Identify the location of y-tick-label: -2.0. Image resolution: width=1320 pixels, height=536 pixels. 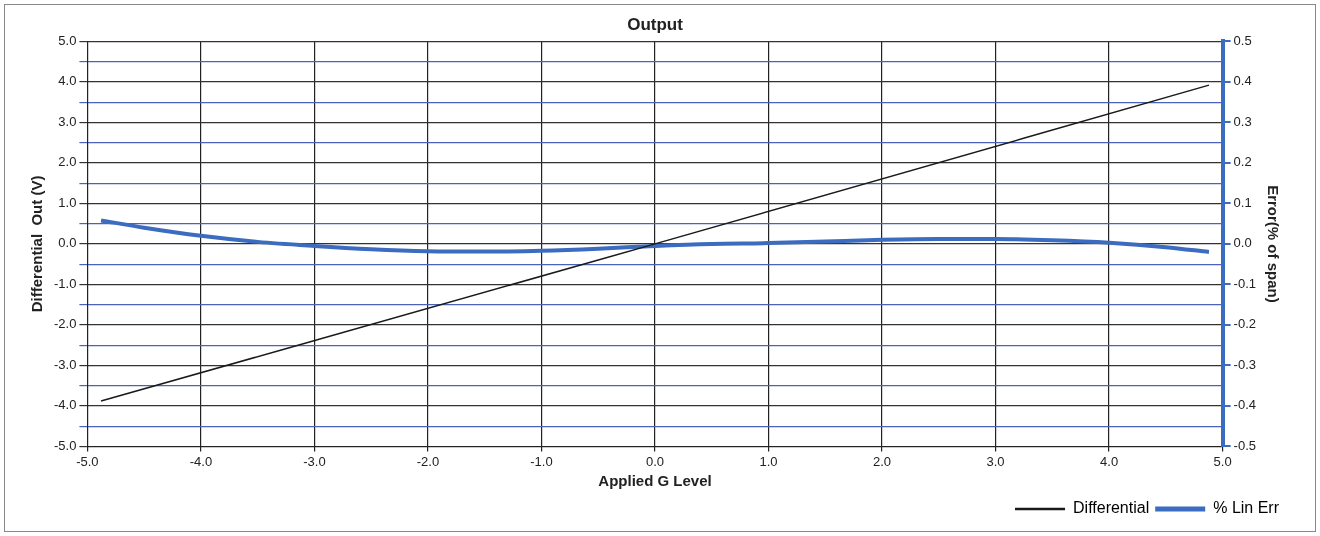
(65, 324).